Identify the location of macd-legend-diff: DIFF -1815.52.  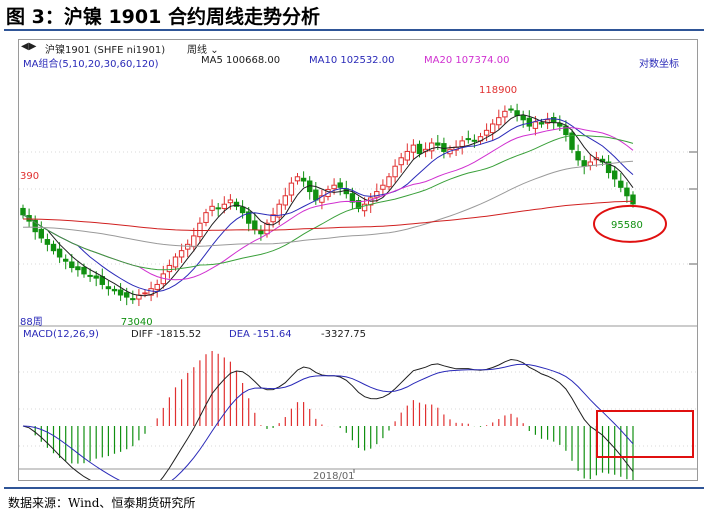
(166, 334).